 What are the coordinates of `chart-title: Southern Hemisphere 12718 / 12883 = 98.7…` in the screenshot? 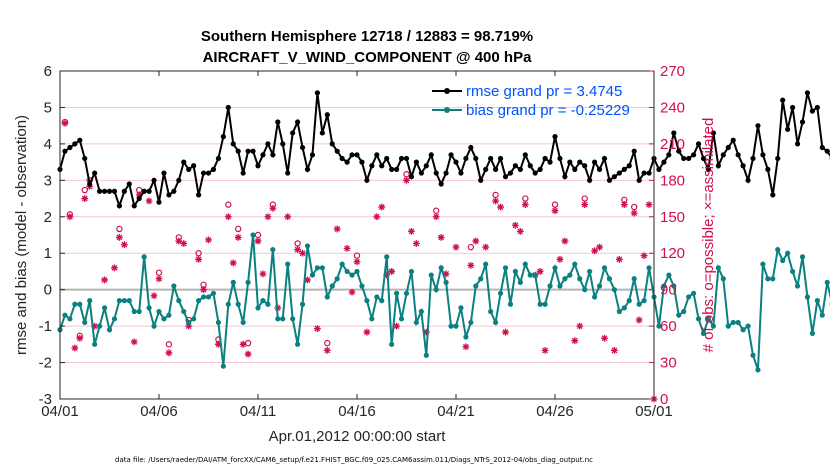 It's located at (367, 36).